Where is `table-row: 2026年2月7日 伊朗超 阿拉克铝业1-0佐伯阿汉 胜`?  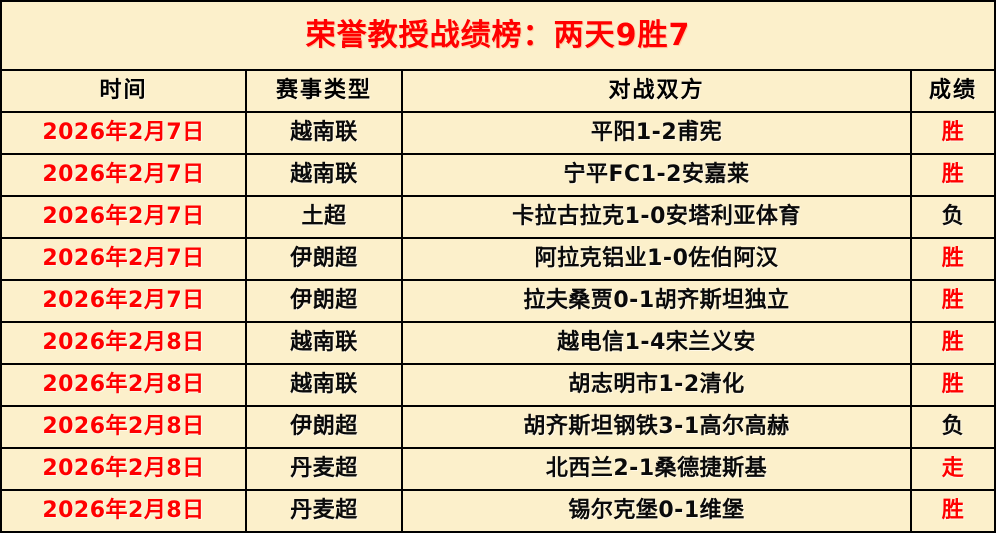
table-row: 2026年2月7日 伊朗超 阿拉克铝业1-0佐伯阿汉 胜 is located at coordinates (498, 260).